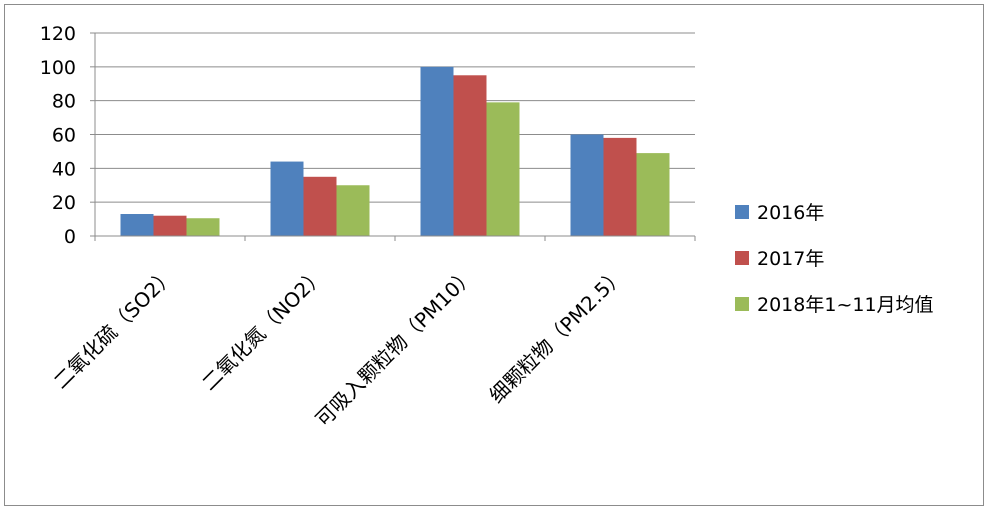 The width and height of the screenshot is (990, 512). Describe the element at coordinates (556, 335) in the screenshot. I see `category-label: 细颗粒物（PM2.5）` at that location.